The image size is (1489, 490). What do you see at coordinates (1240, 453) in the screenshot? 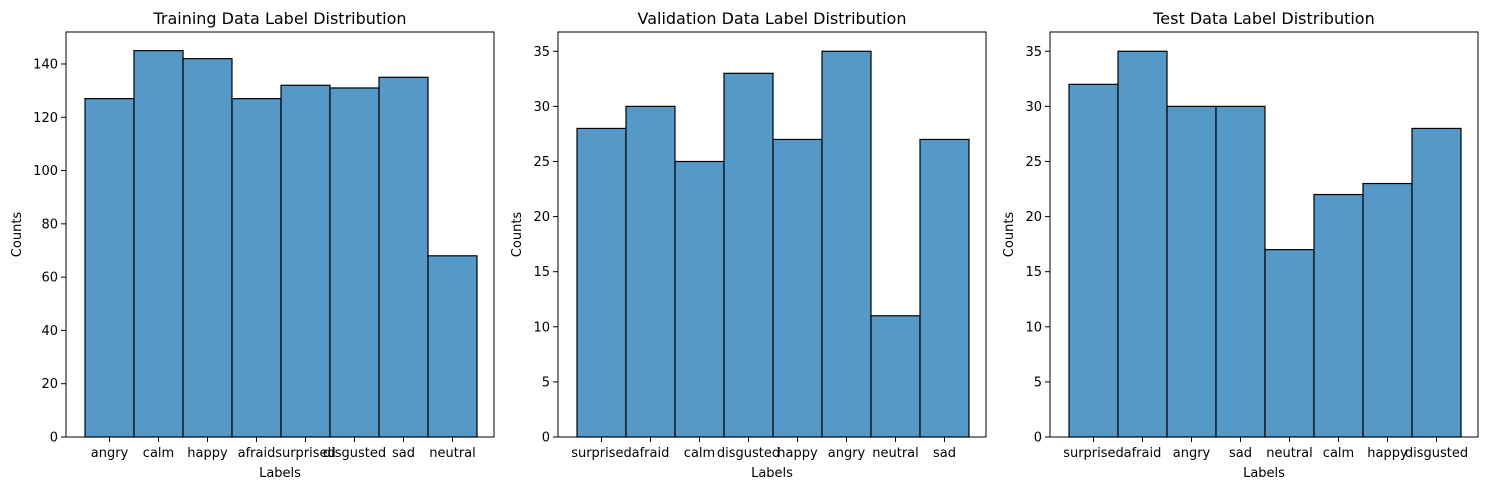
I see `test-x-tick-label-sad: sad` at bounding box center [1240, 453].